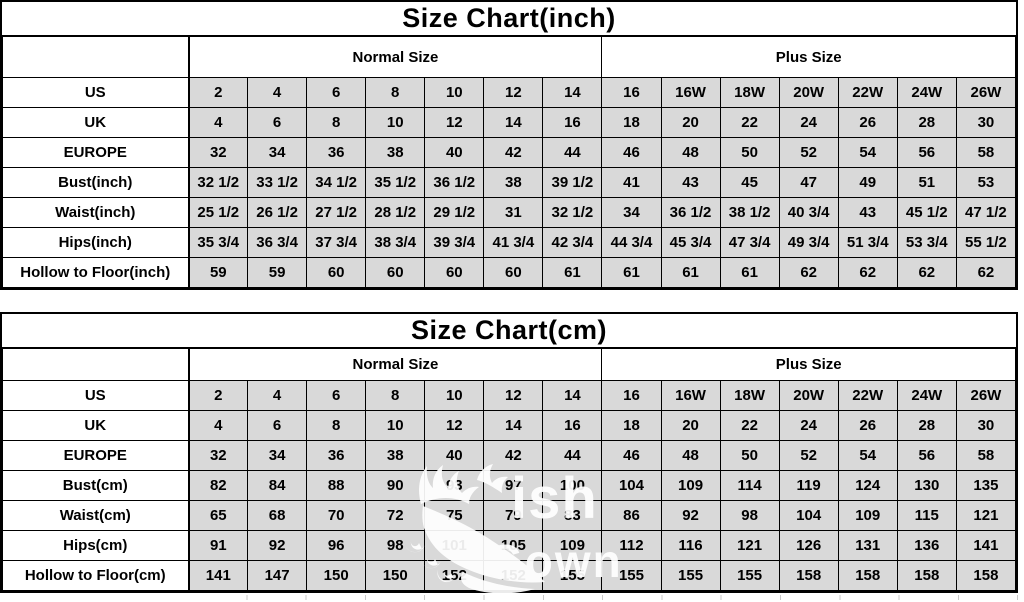 This screenshot has width=1024, height=602. I want to click on value-cell: 28 1/2, so click(395, 212).